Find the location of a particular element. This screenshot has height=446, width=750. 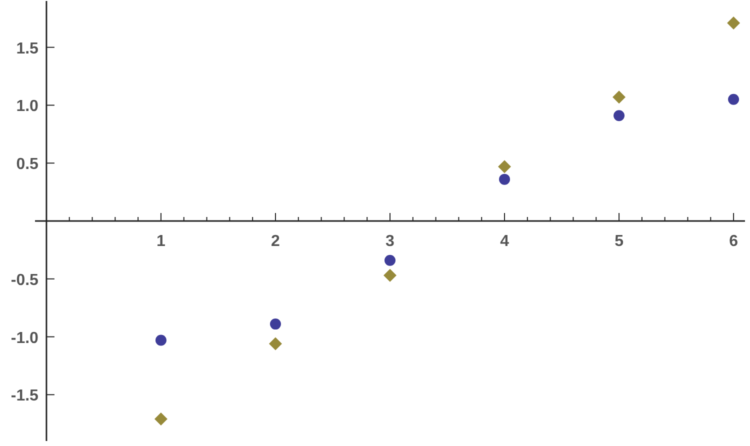

y-tick-label: 1.0 is located at coordinates (27, 107).